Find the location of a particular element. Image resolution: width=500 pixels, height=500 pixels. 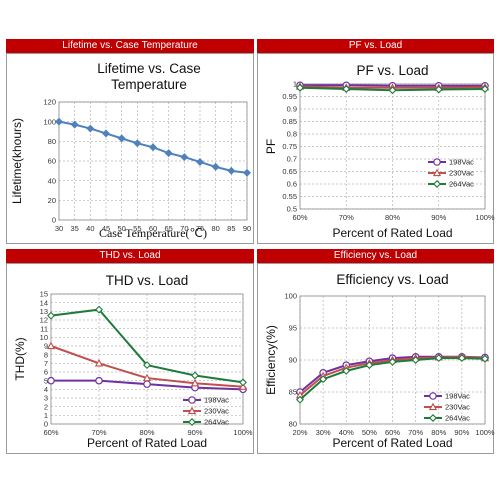

y-tick-label: 20 is located at coordinates (52, 200).